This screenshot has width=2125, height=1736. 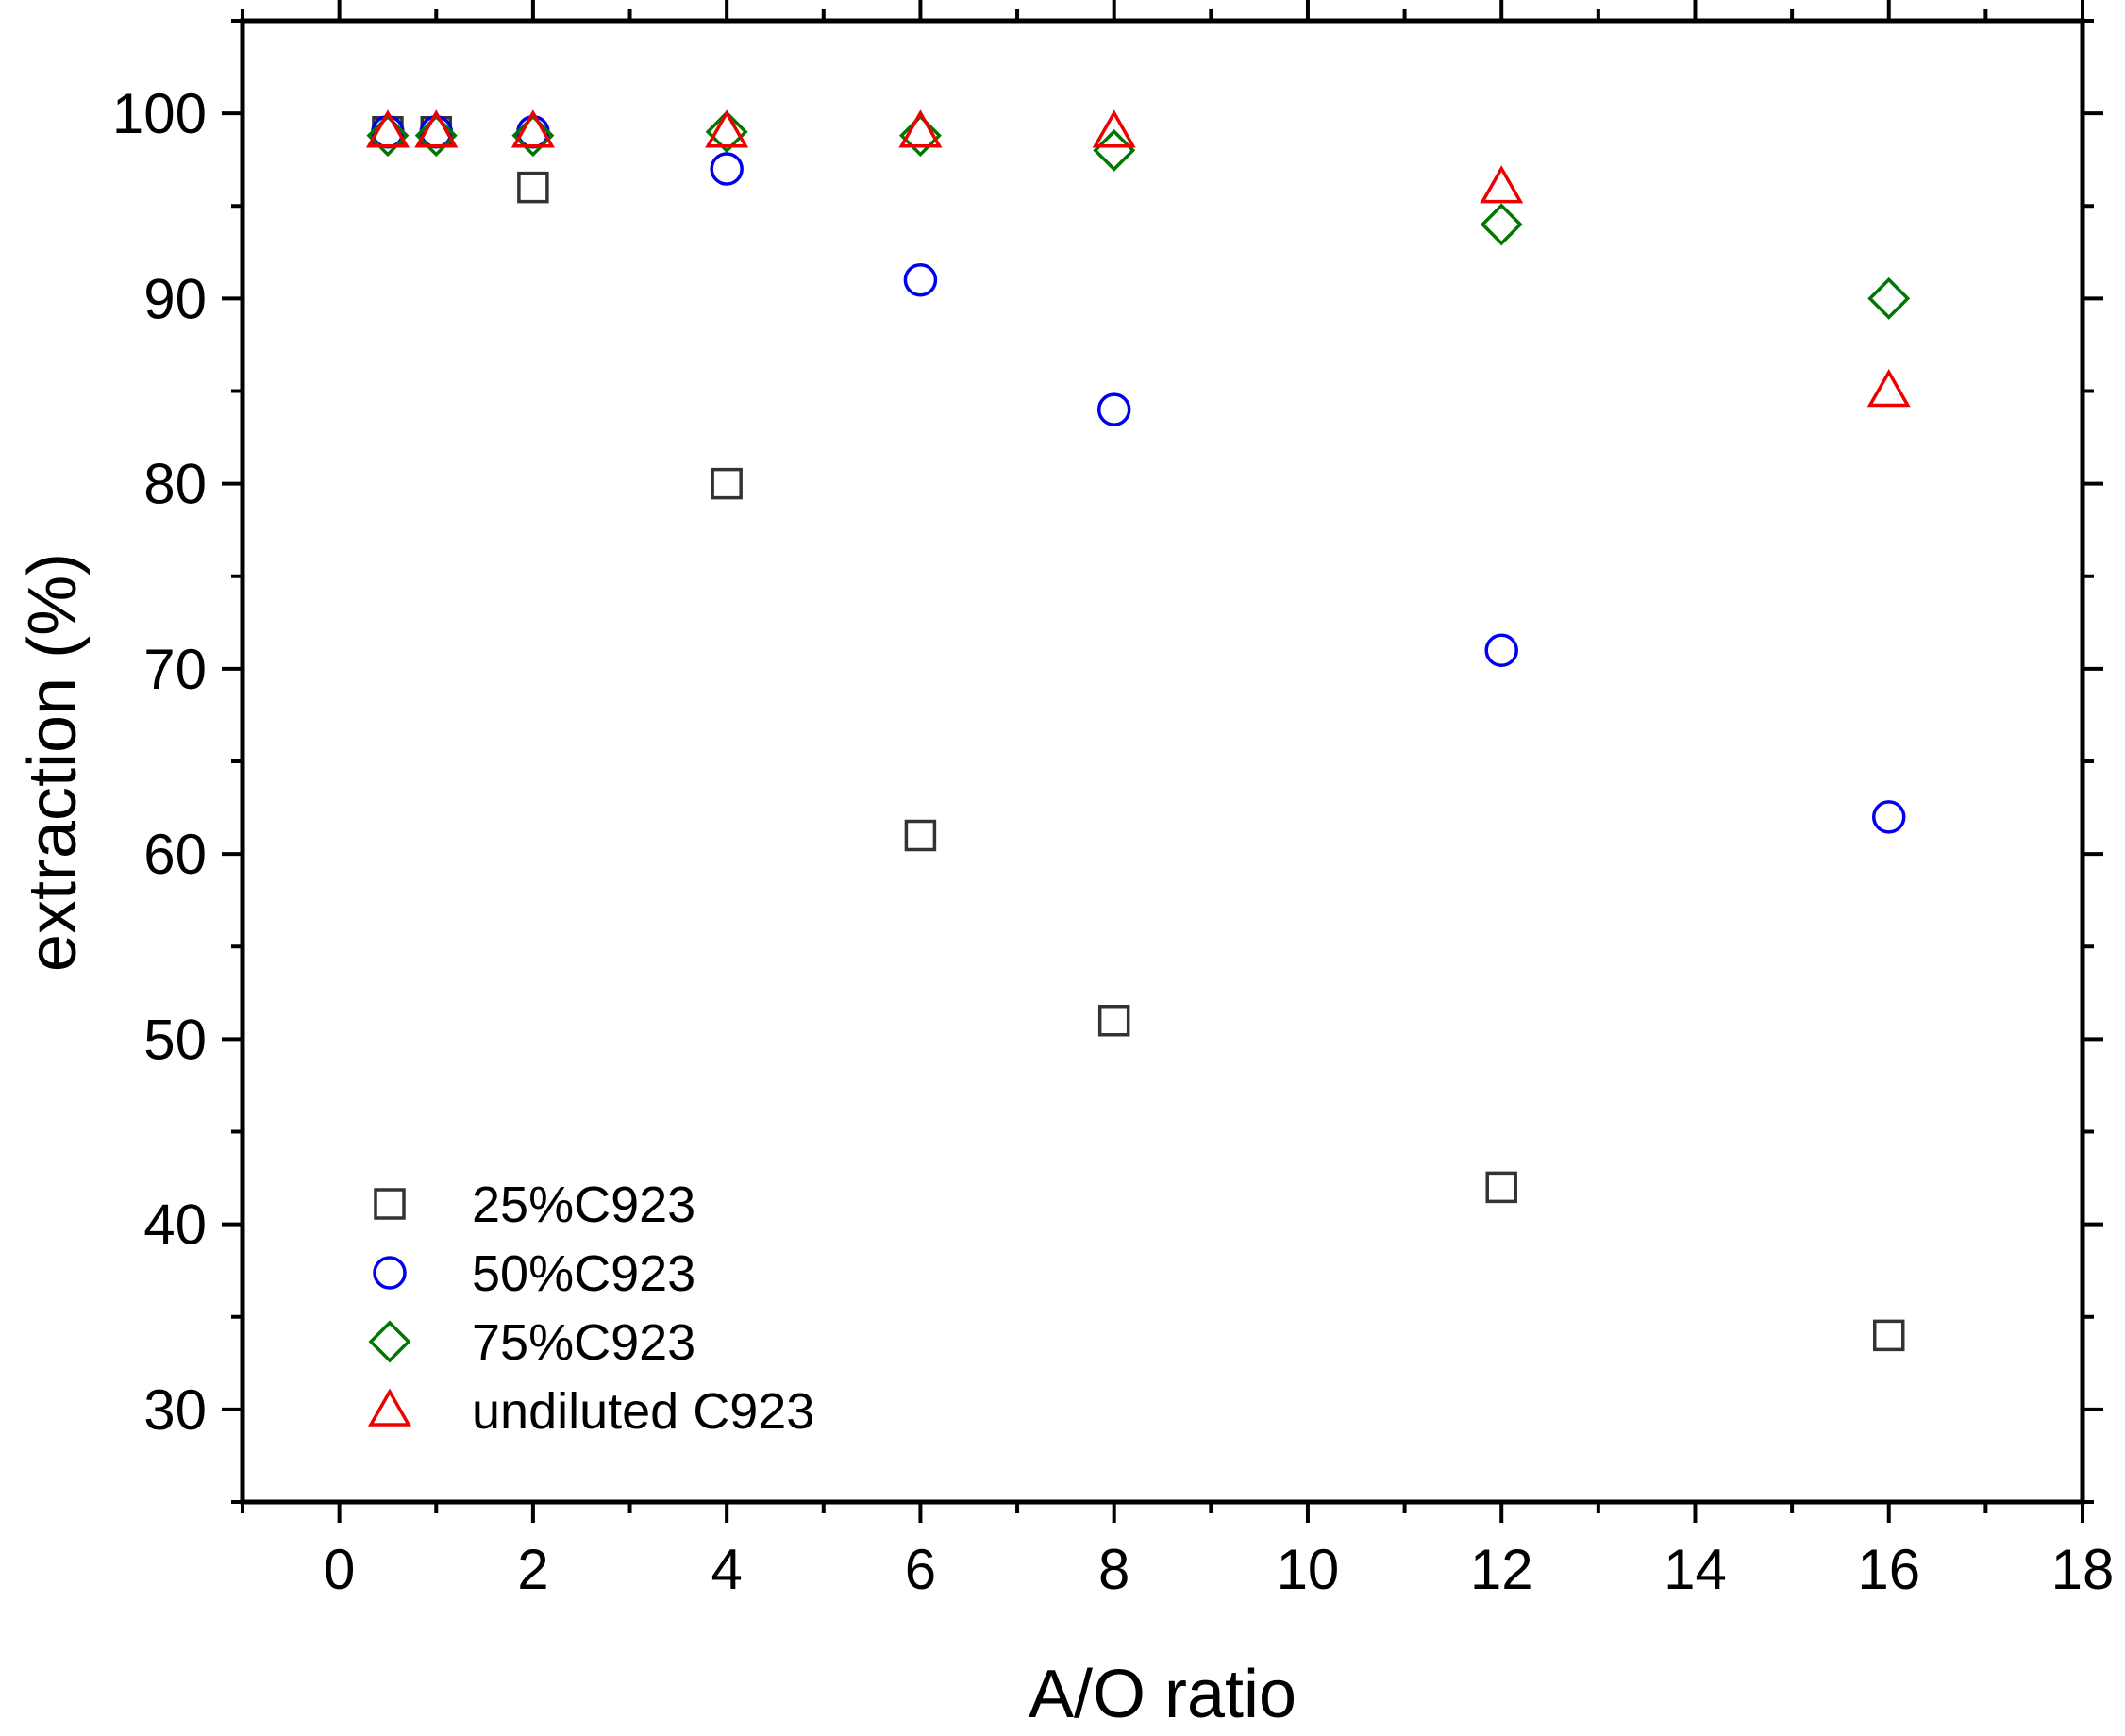 I want to click on legend-label: 50%C923, so click(x=583, y=1273).